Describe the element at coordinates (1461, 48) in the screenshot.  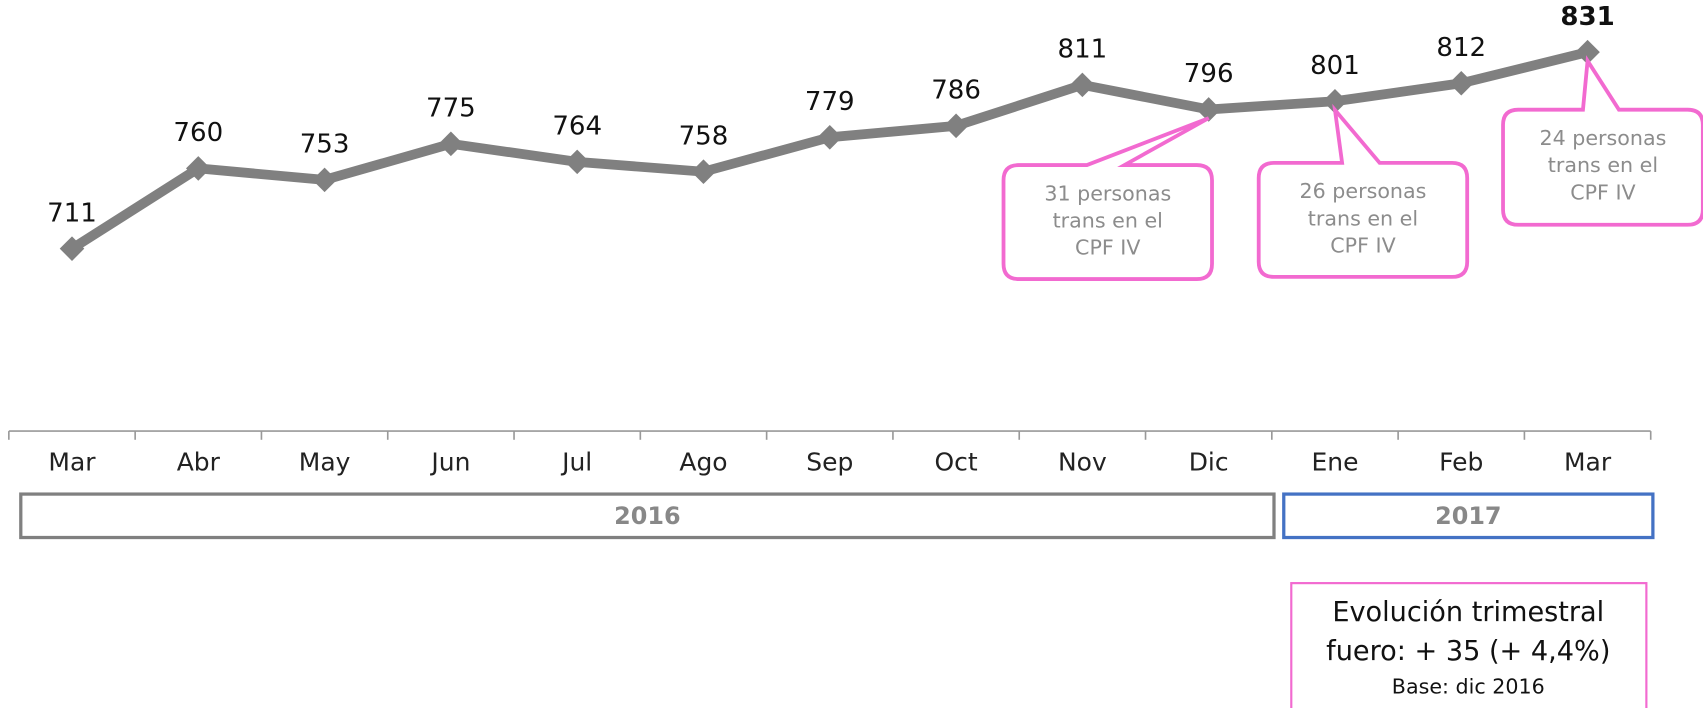
I see `data-label: 812` at that location.